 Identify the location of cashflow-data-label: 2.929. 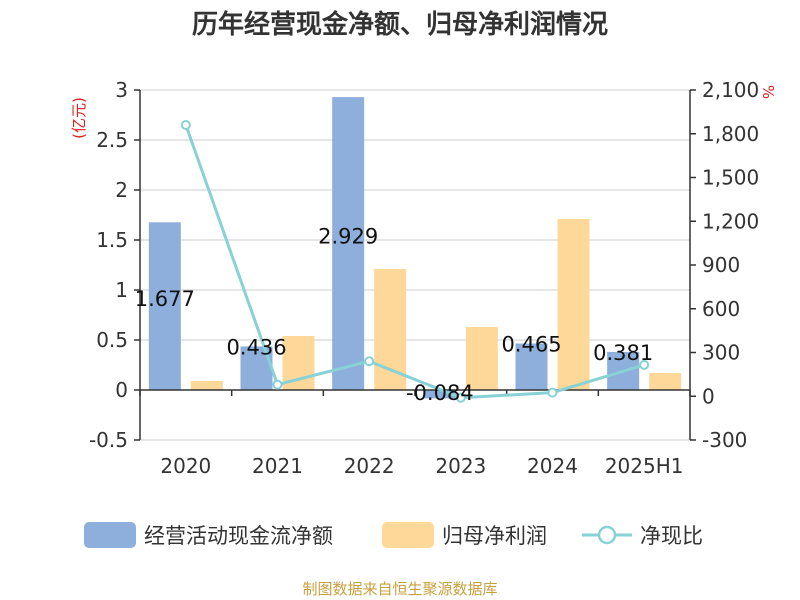
(348, 237).